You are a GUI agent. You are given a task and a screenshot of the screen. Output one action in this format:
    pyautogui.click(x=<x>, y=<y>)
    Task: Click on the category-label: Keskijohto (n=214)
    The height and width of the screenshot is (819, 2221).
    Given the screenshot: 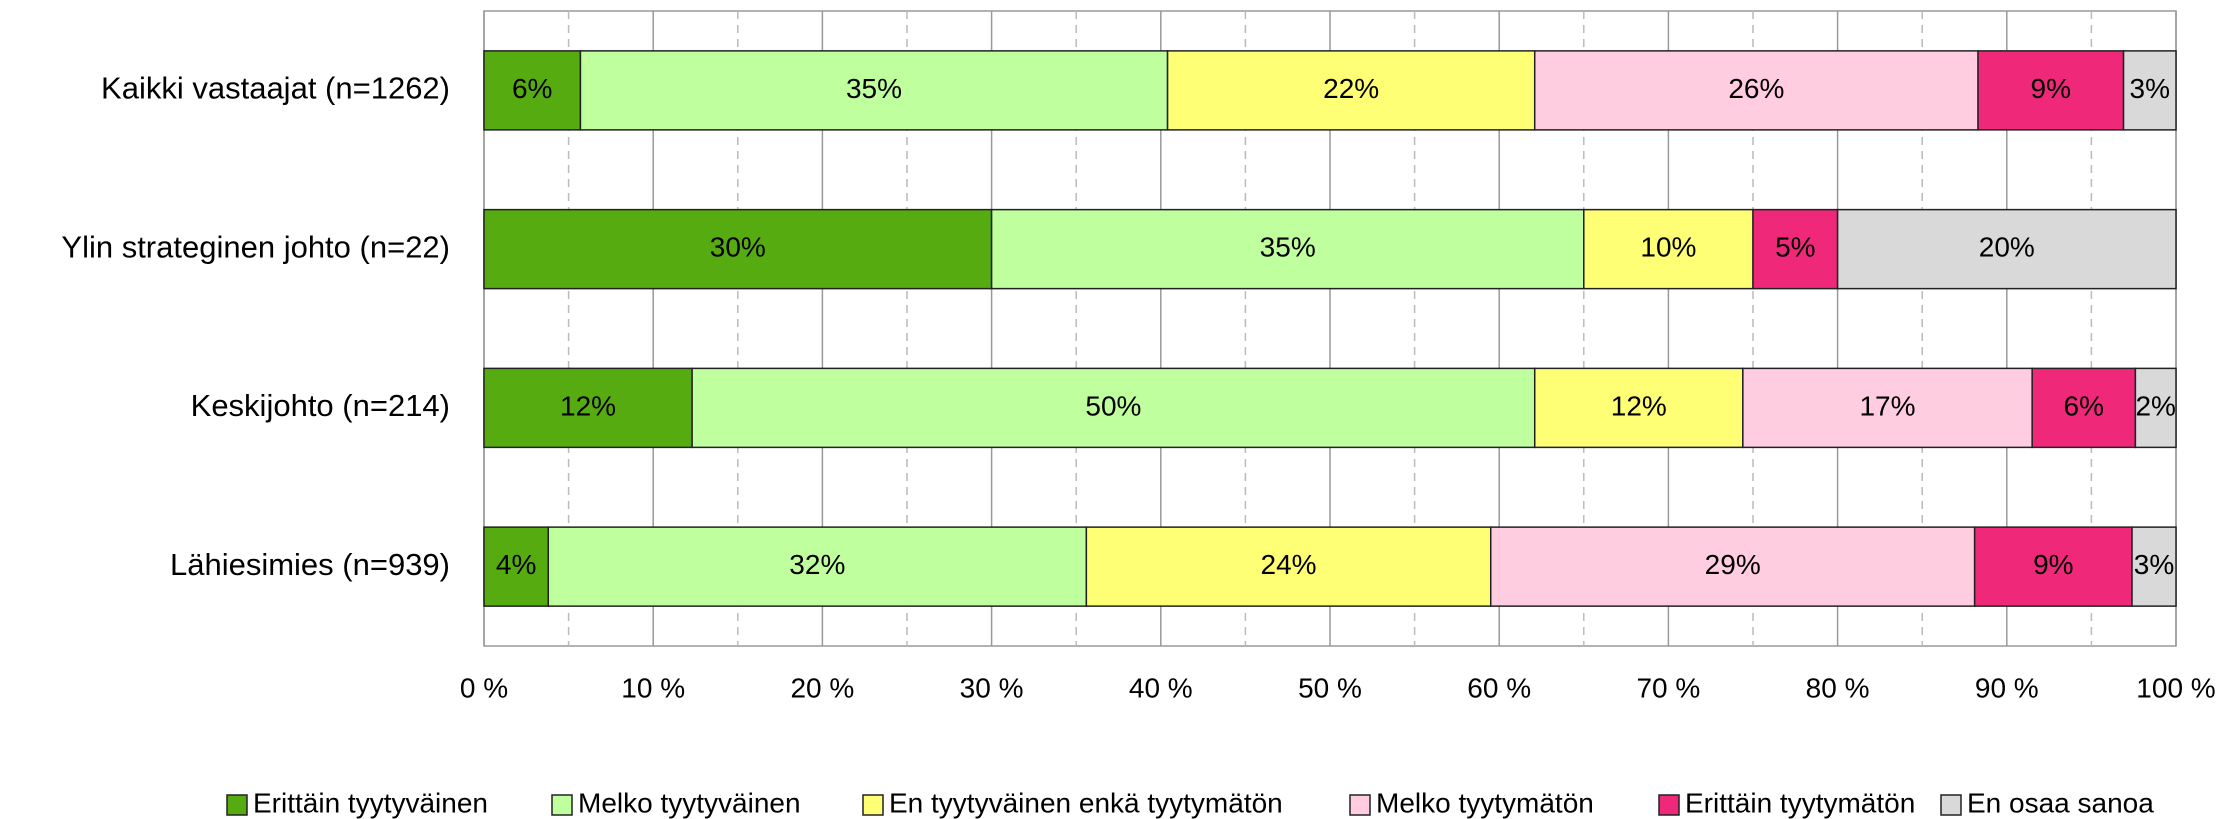 What is the action you would take?
    pyautogui.click(x=320, y=405)
    